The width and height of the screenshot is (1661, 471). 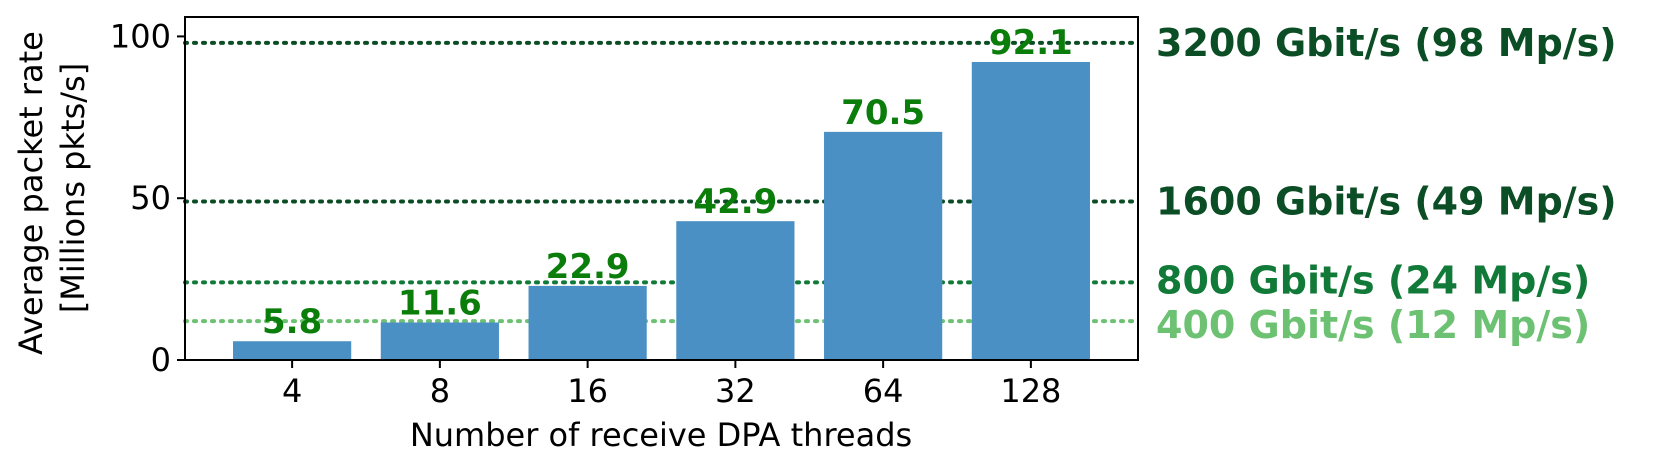 I want to click on bar-value-label: 22.9, so click(x=588, y=267).